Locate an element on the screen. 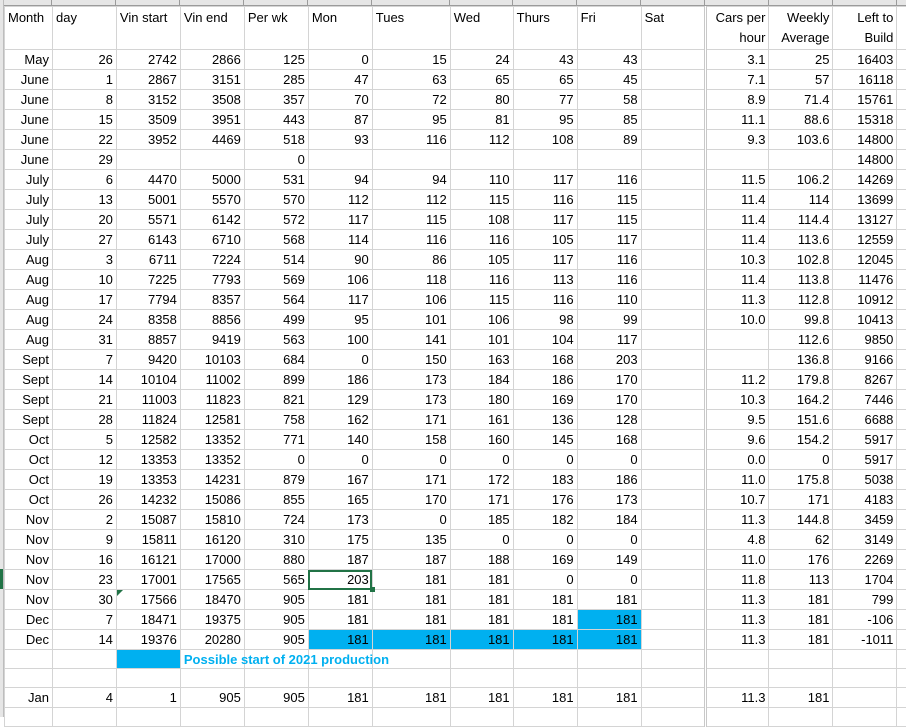 This screenshot has height=727, width=906. cell-fri: 149 is located at coordinates (609, 560).